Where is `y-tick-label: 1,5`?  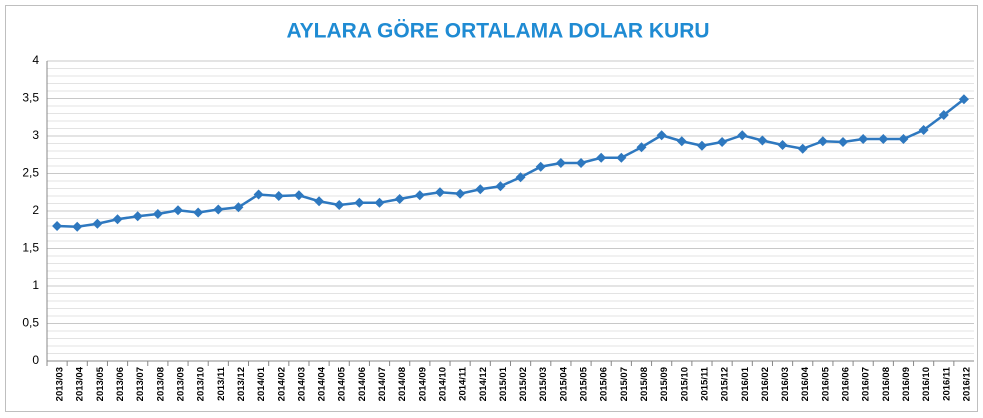
y-tick-label: 1,5 is located at coordinates (30, 248).